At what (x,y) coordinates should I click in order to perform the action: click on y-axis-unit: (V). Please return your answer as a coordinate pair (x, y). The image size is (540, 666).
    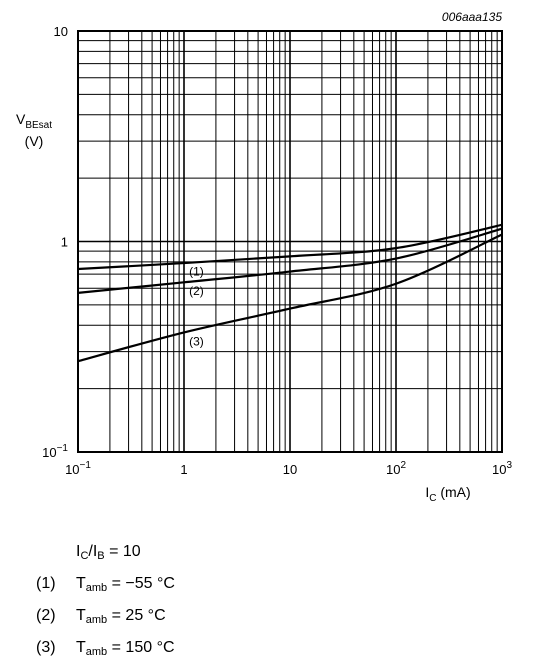
    Looking at the image, I should click on (34, 141).